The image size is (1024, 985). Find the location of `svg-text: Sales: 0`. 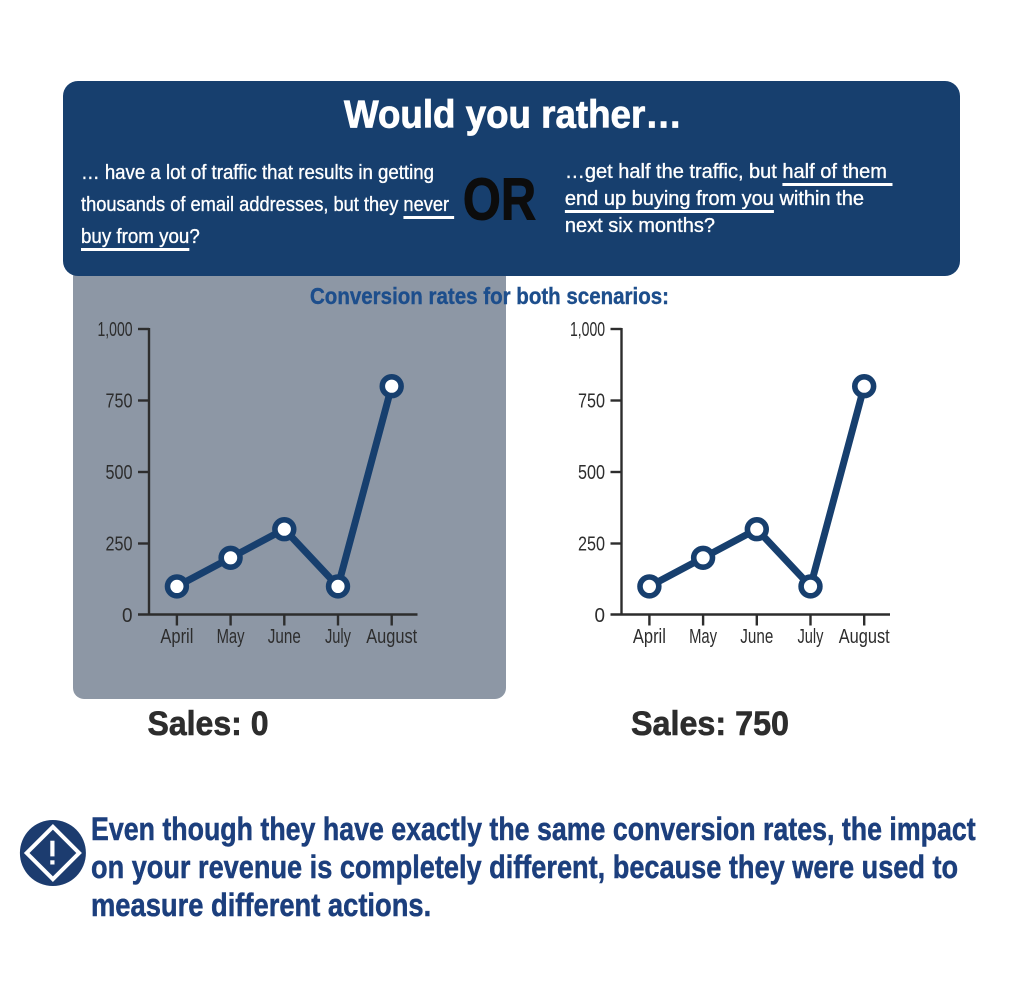

svg-text: Sales: 0 is located at coordinates (208, 724).